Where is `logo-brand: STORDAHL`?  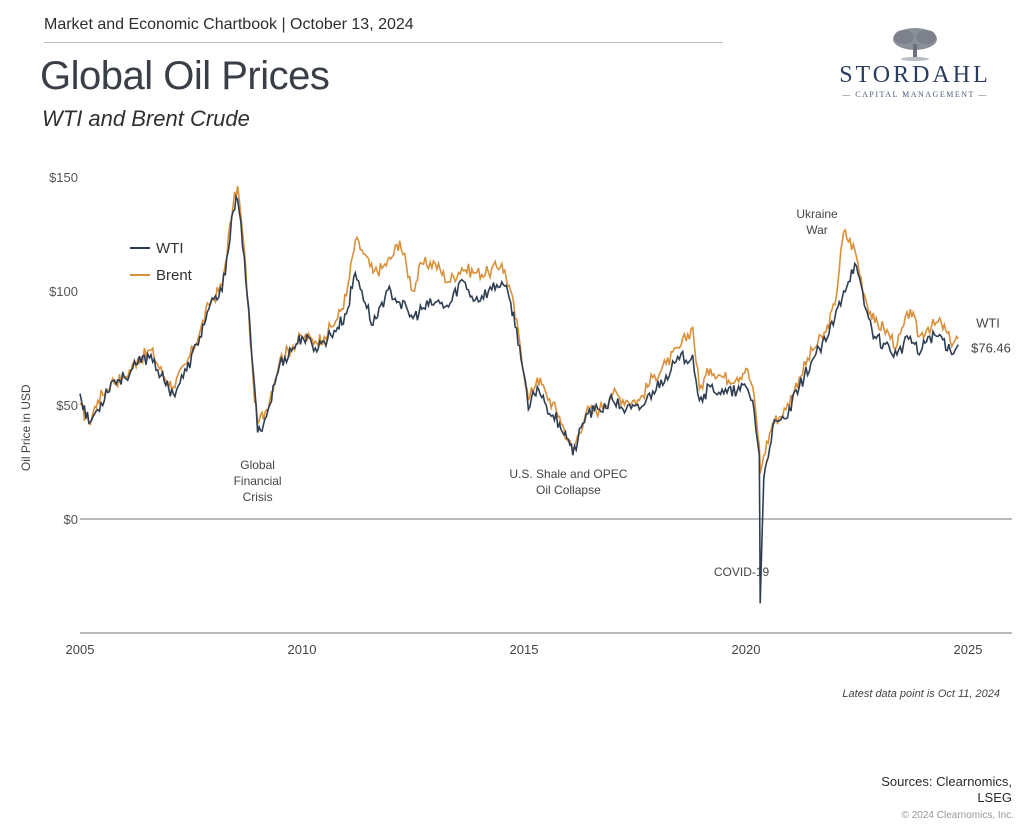
logo-brand: STORDAHL is located at coordinates (915, 75).